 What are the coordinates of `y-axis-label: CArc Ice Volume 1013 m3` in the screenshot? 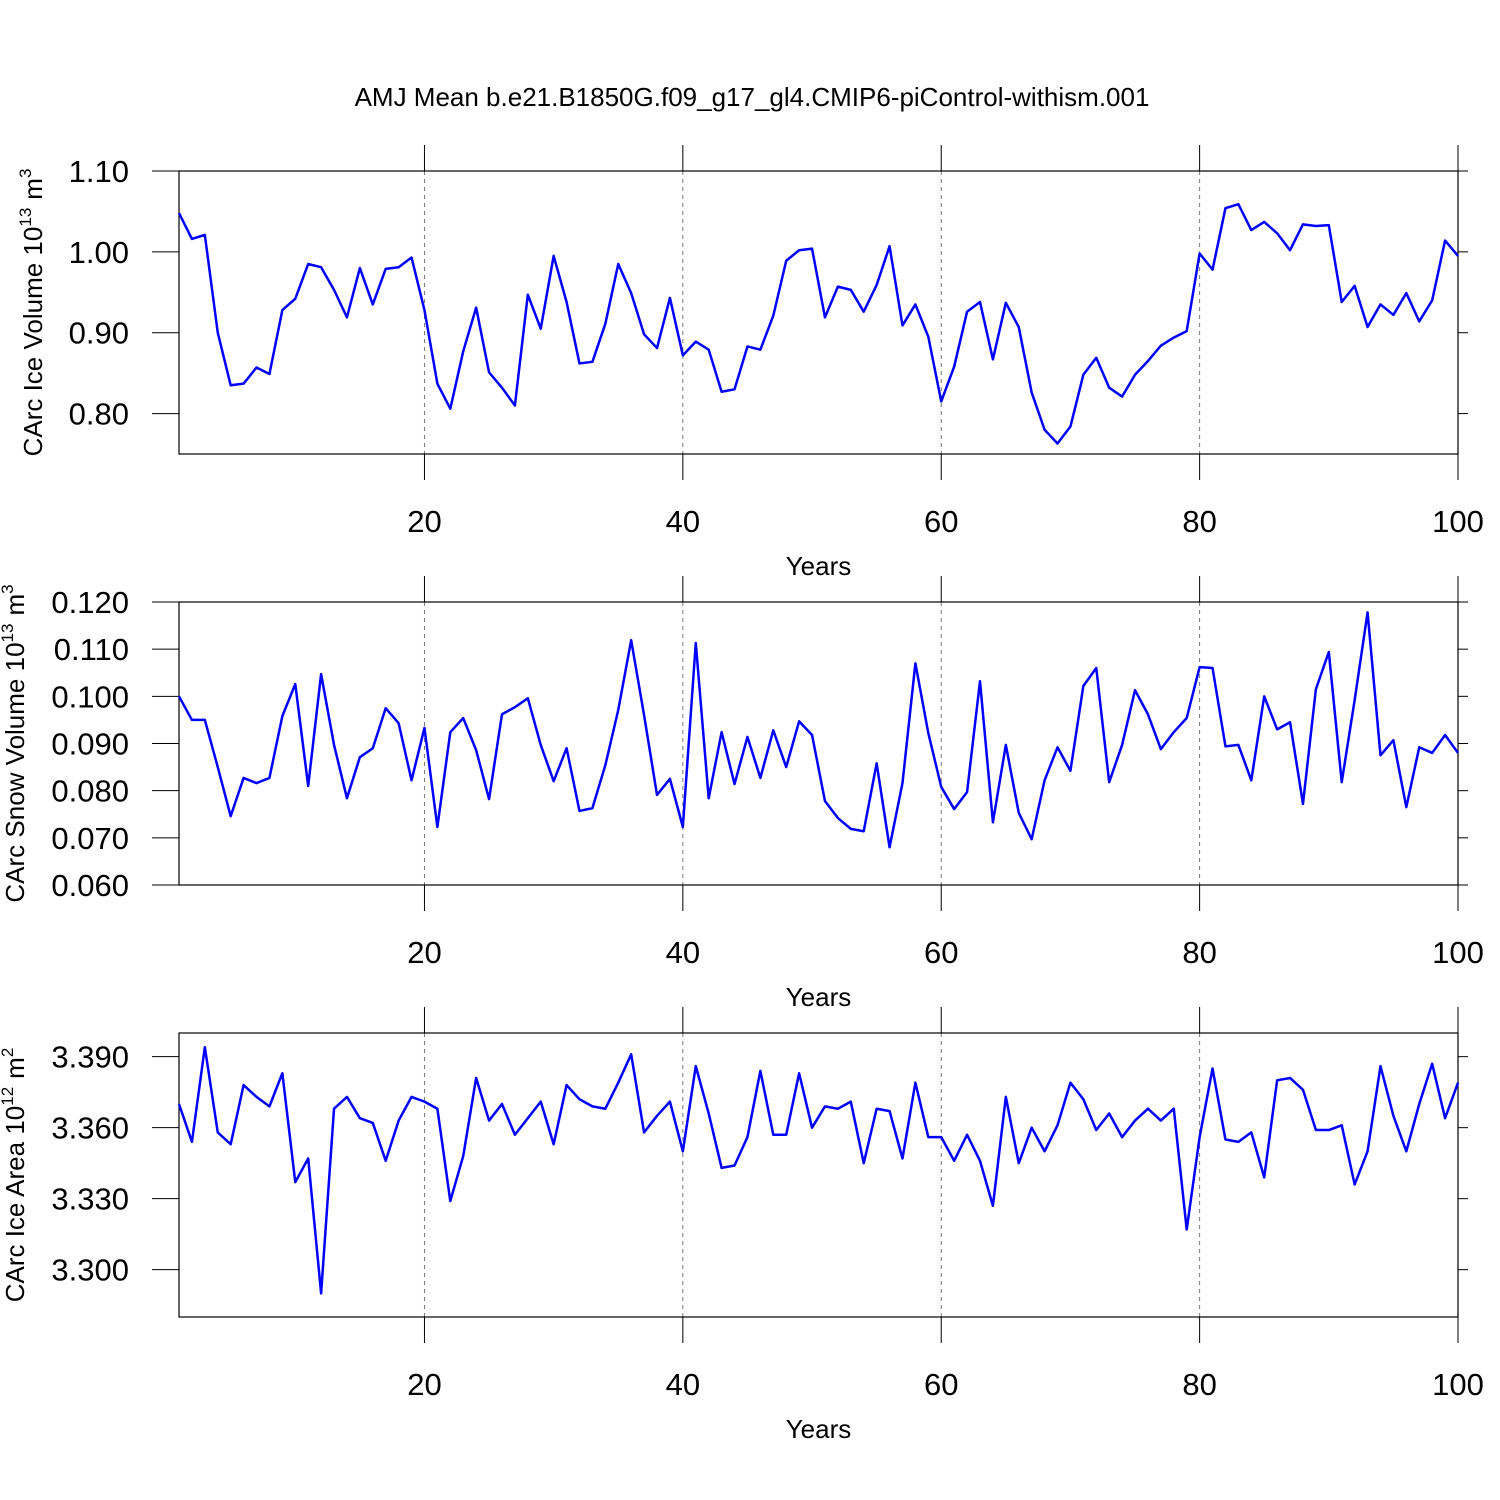 It's located at (32, 313).